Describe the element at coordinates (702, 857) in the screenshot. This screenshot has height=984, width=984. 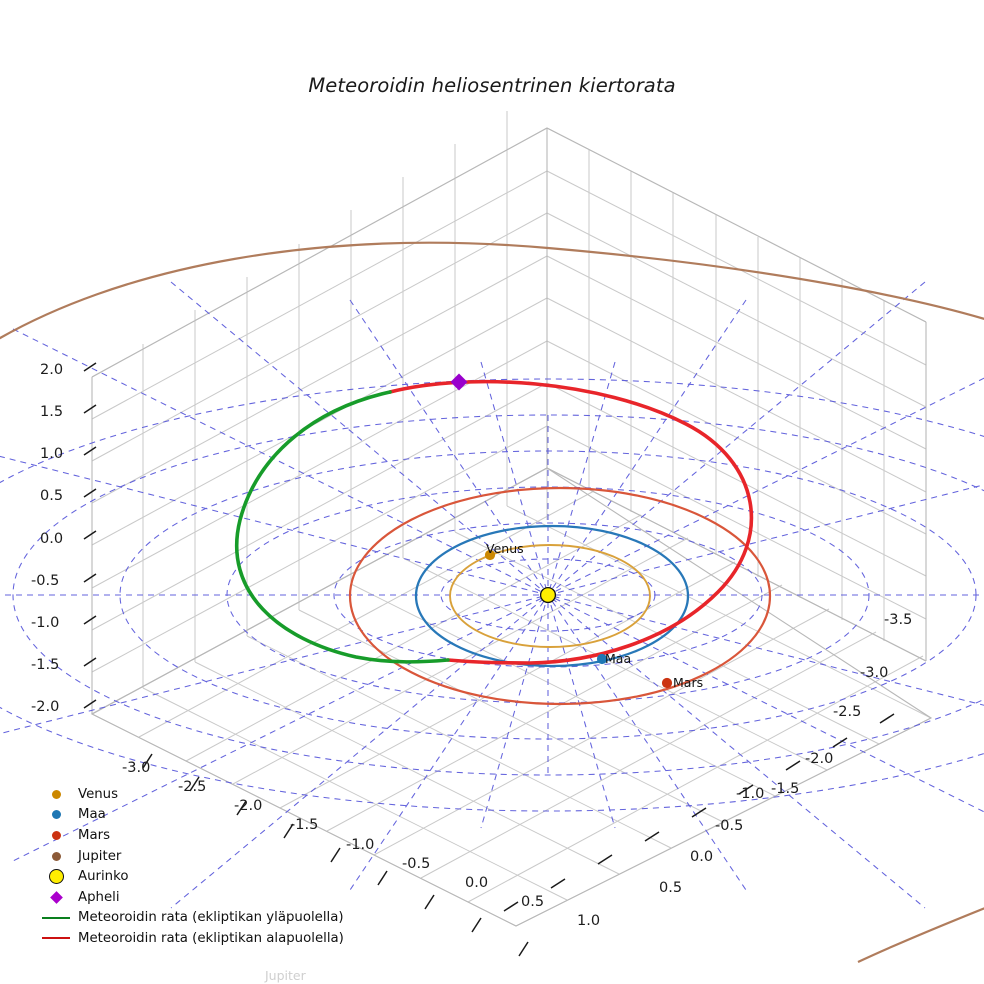
I see `y-tick-7: 0.0` at that location.